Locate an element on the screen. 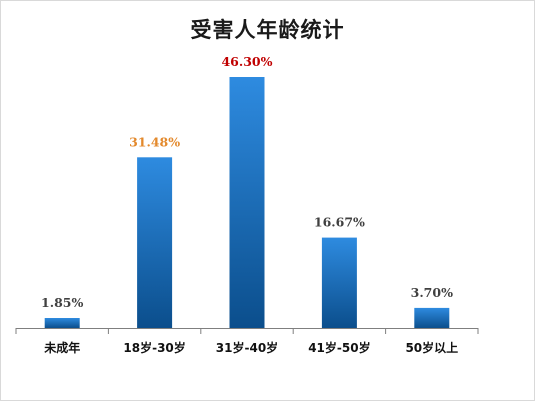 The height and width of the screenshot is (401, 535). tick-labels-group: 未成年 18岁-30岁 31岁-40岁 41岁-50岁 50岁以上 is located at coordinates (250, 347).